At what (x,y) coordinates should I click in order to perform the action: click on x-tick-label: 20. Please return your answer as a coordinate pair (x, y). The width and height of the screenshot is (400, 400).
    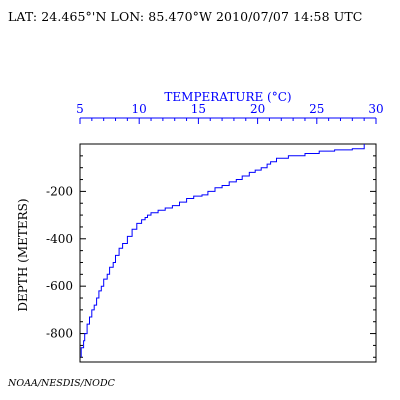
    Looking at the image, I should click on (257, 109).